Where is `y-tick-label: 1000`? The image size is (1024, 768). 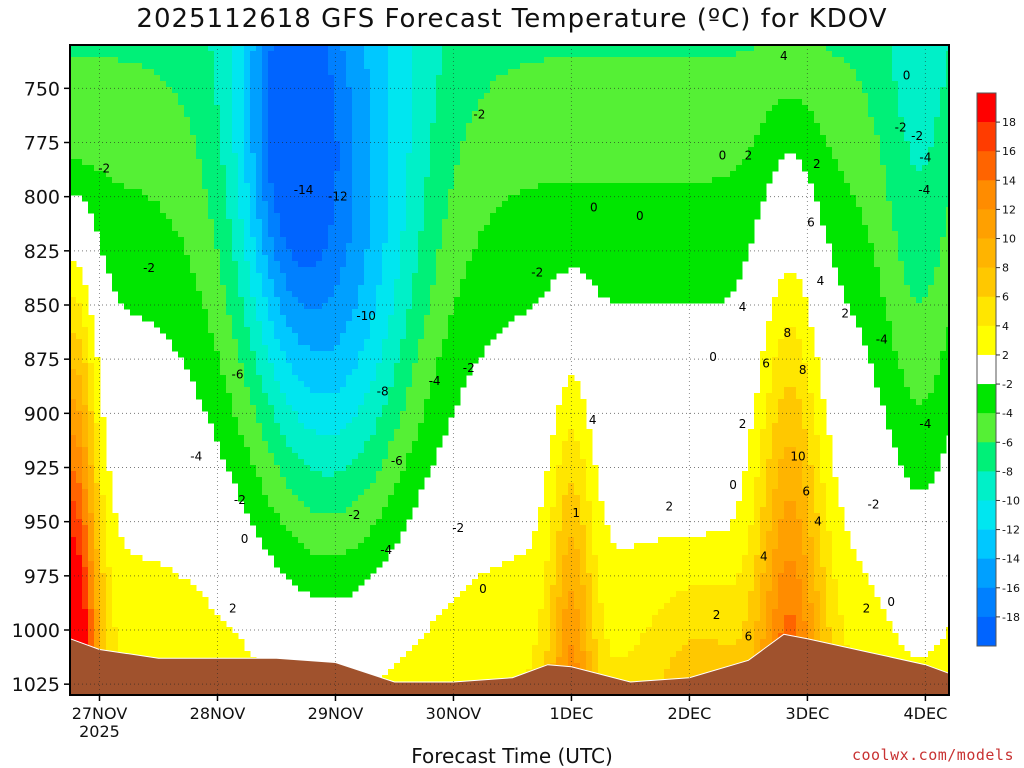 y-tick-label: 1000 is located at coordinates (36, 631).